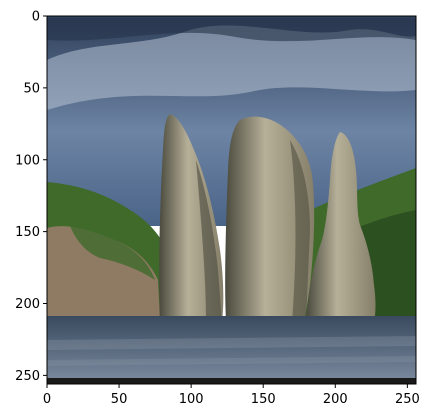 This screenshot has height=418, width=431. What do you see at coordinates (36, 17) in the screenshot?
I see `y-tick-label: 0` at bounding box center [36, 17].